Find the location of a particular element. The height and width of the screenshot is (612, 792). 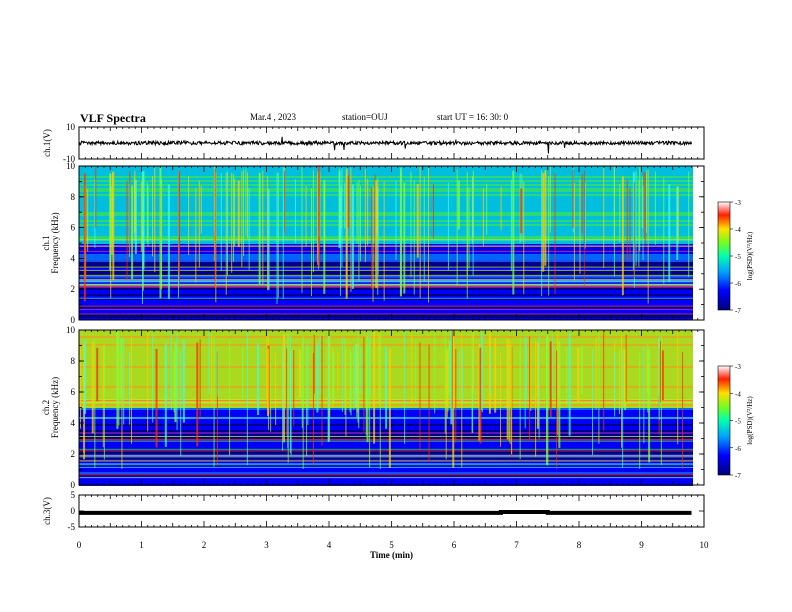

ch1-spectrogram-ytick-label: 2 is located at coordinates (73, 289).